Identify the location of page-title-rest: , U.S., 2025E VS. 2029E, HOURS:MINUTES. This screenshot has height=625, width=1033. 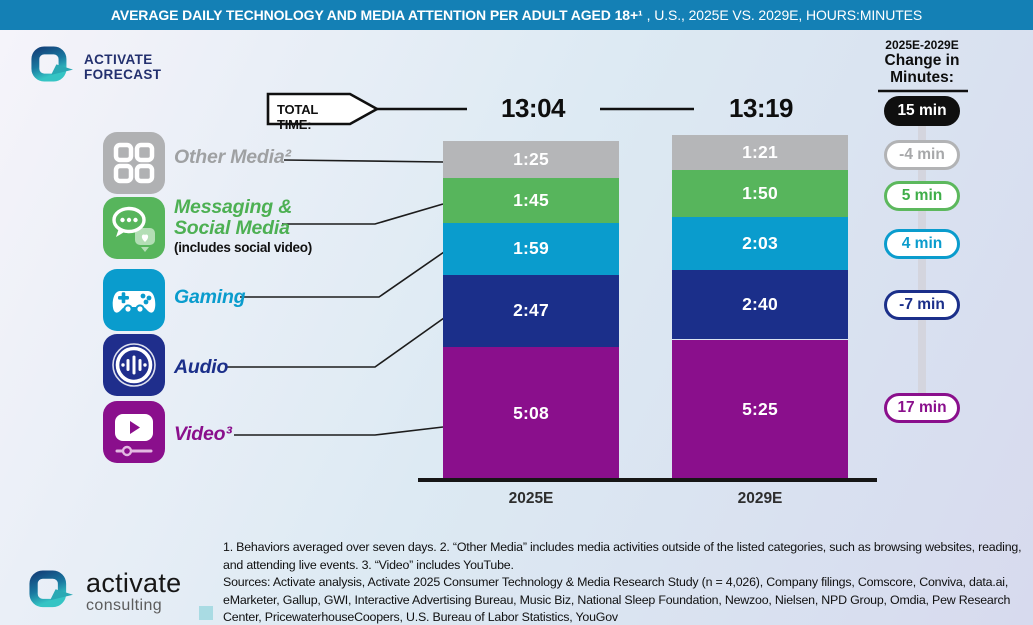
(784, 15).